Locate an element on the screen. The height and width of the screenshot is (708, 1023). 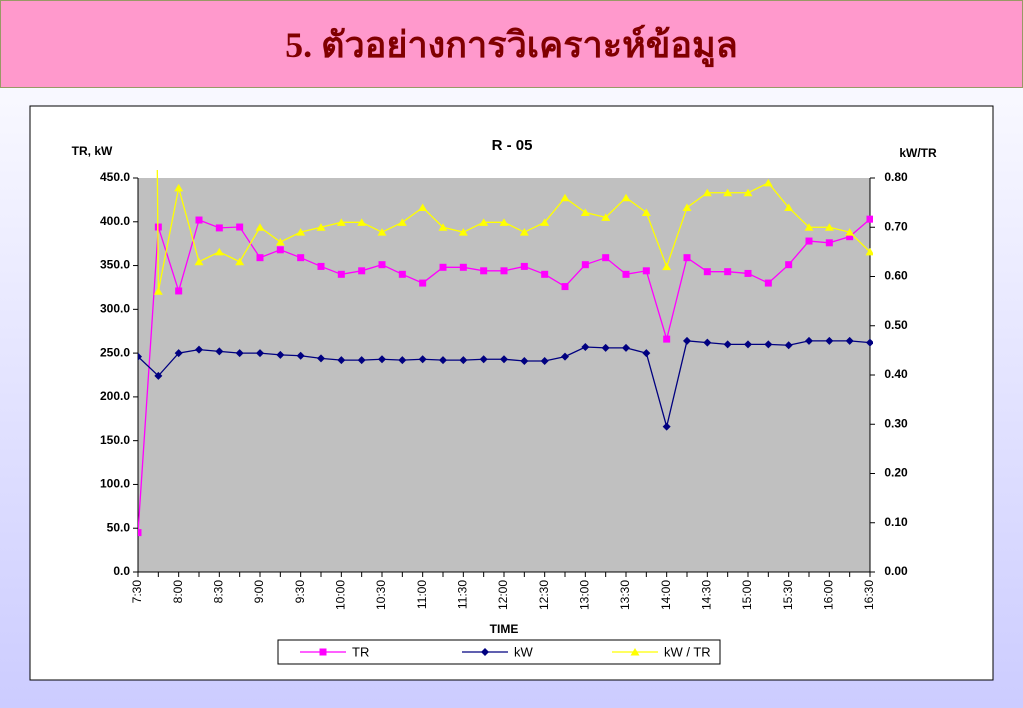
chart-title: R - 05 is located at coordinates (512, 145).